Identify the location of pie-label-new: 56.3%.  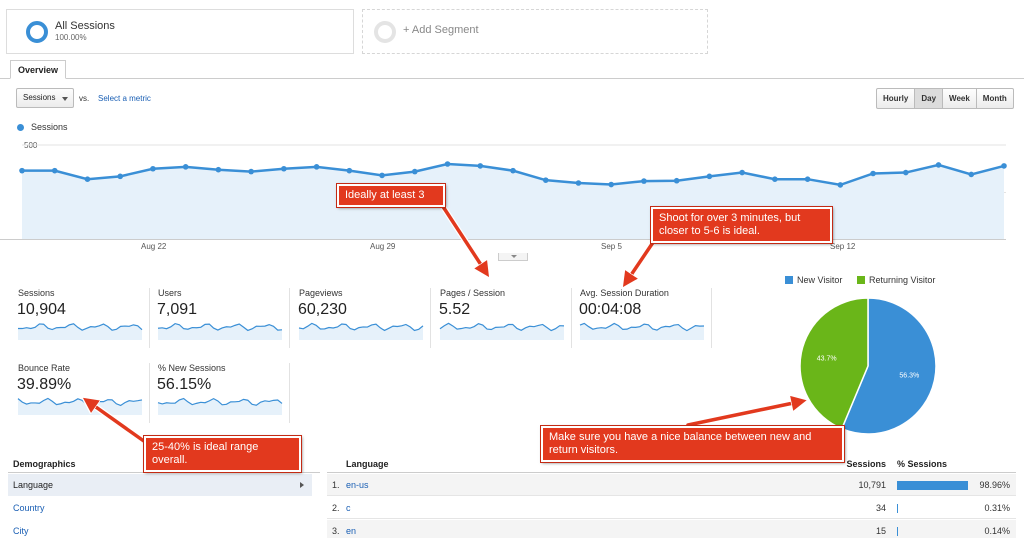
(909, 375).